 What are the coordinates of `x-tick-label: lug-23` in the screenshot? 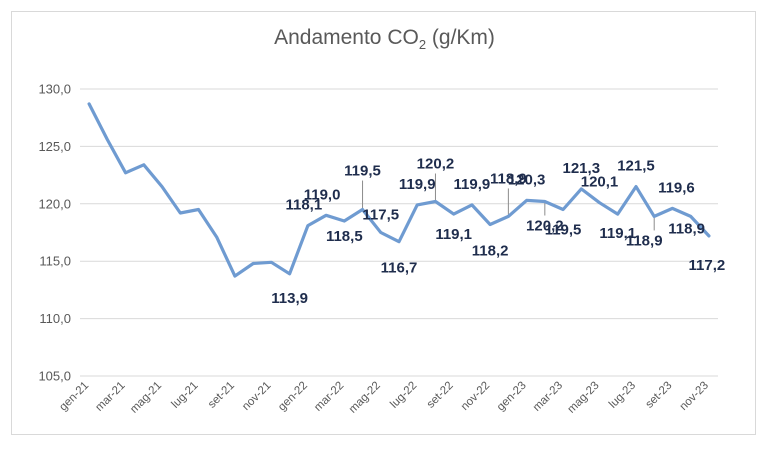 It's located at (622, 395).